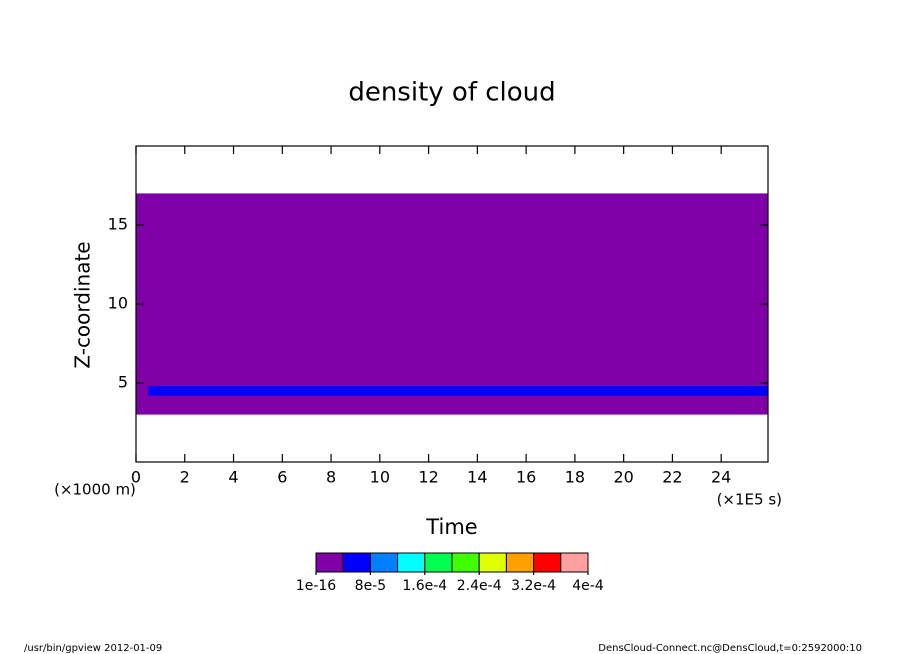 This screenshot has height=654, width=904. Describe the element at coordinates (749, 500) in the screenshot. I see `x-axis-unit: (×1E5 s)` at that location.